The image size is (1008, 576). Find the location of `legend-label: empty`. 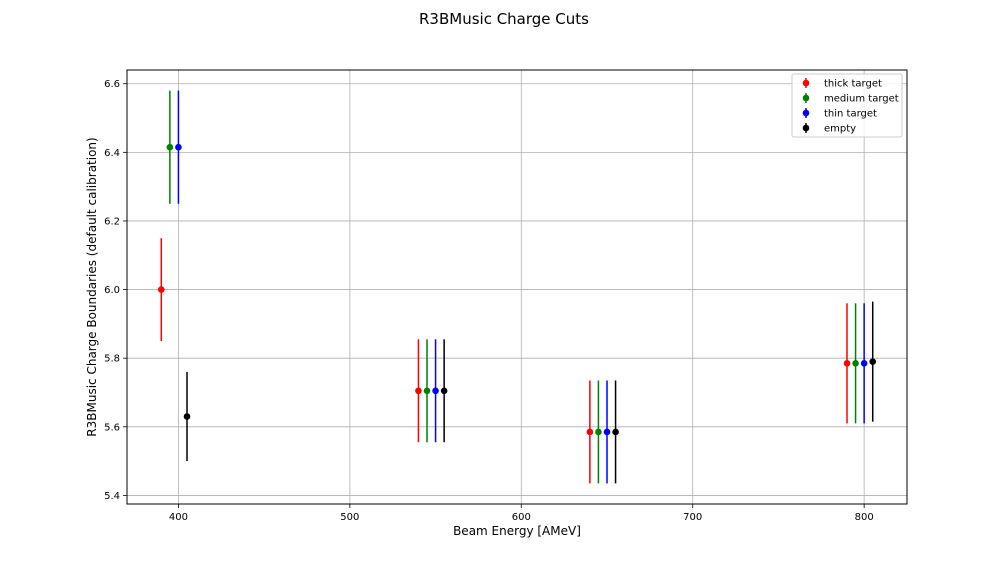

legend-label: empty is located at coordinates (840, 129).